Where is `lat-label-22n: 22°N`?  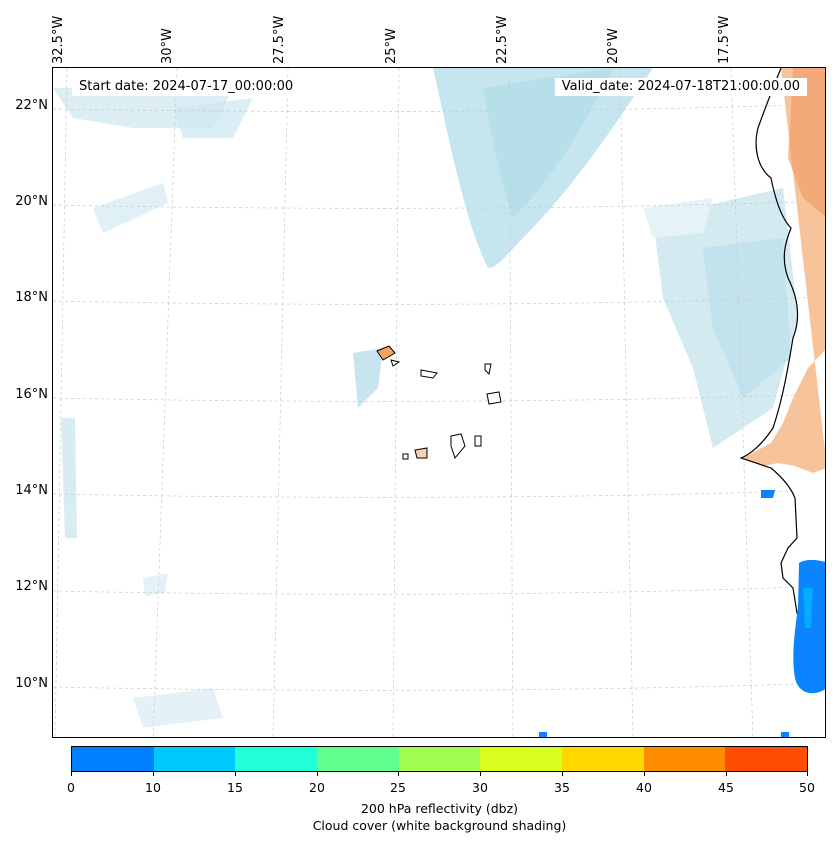 lat-label-22n: 22°N is located at coordinates (31, 105).